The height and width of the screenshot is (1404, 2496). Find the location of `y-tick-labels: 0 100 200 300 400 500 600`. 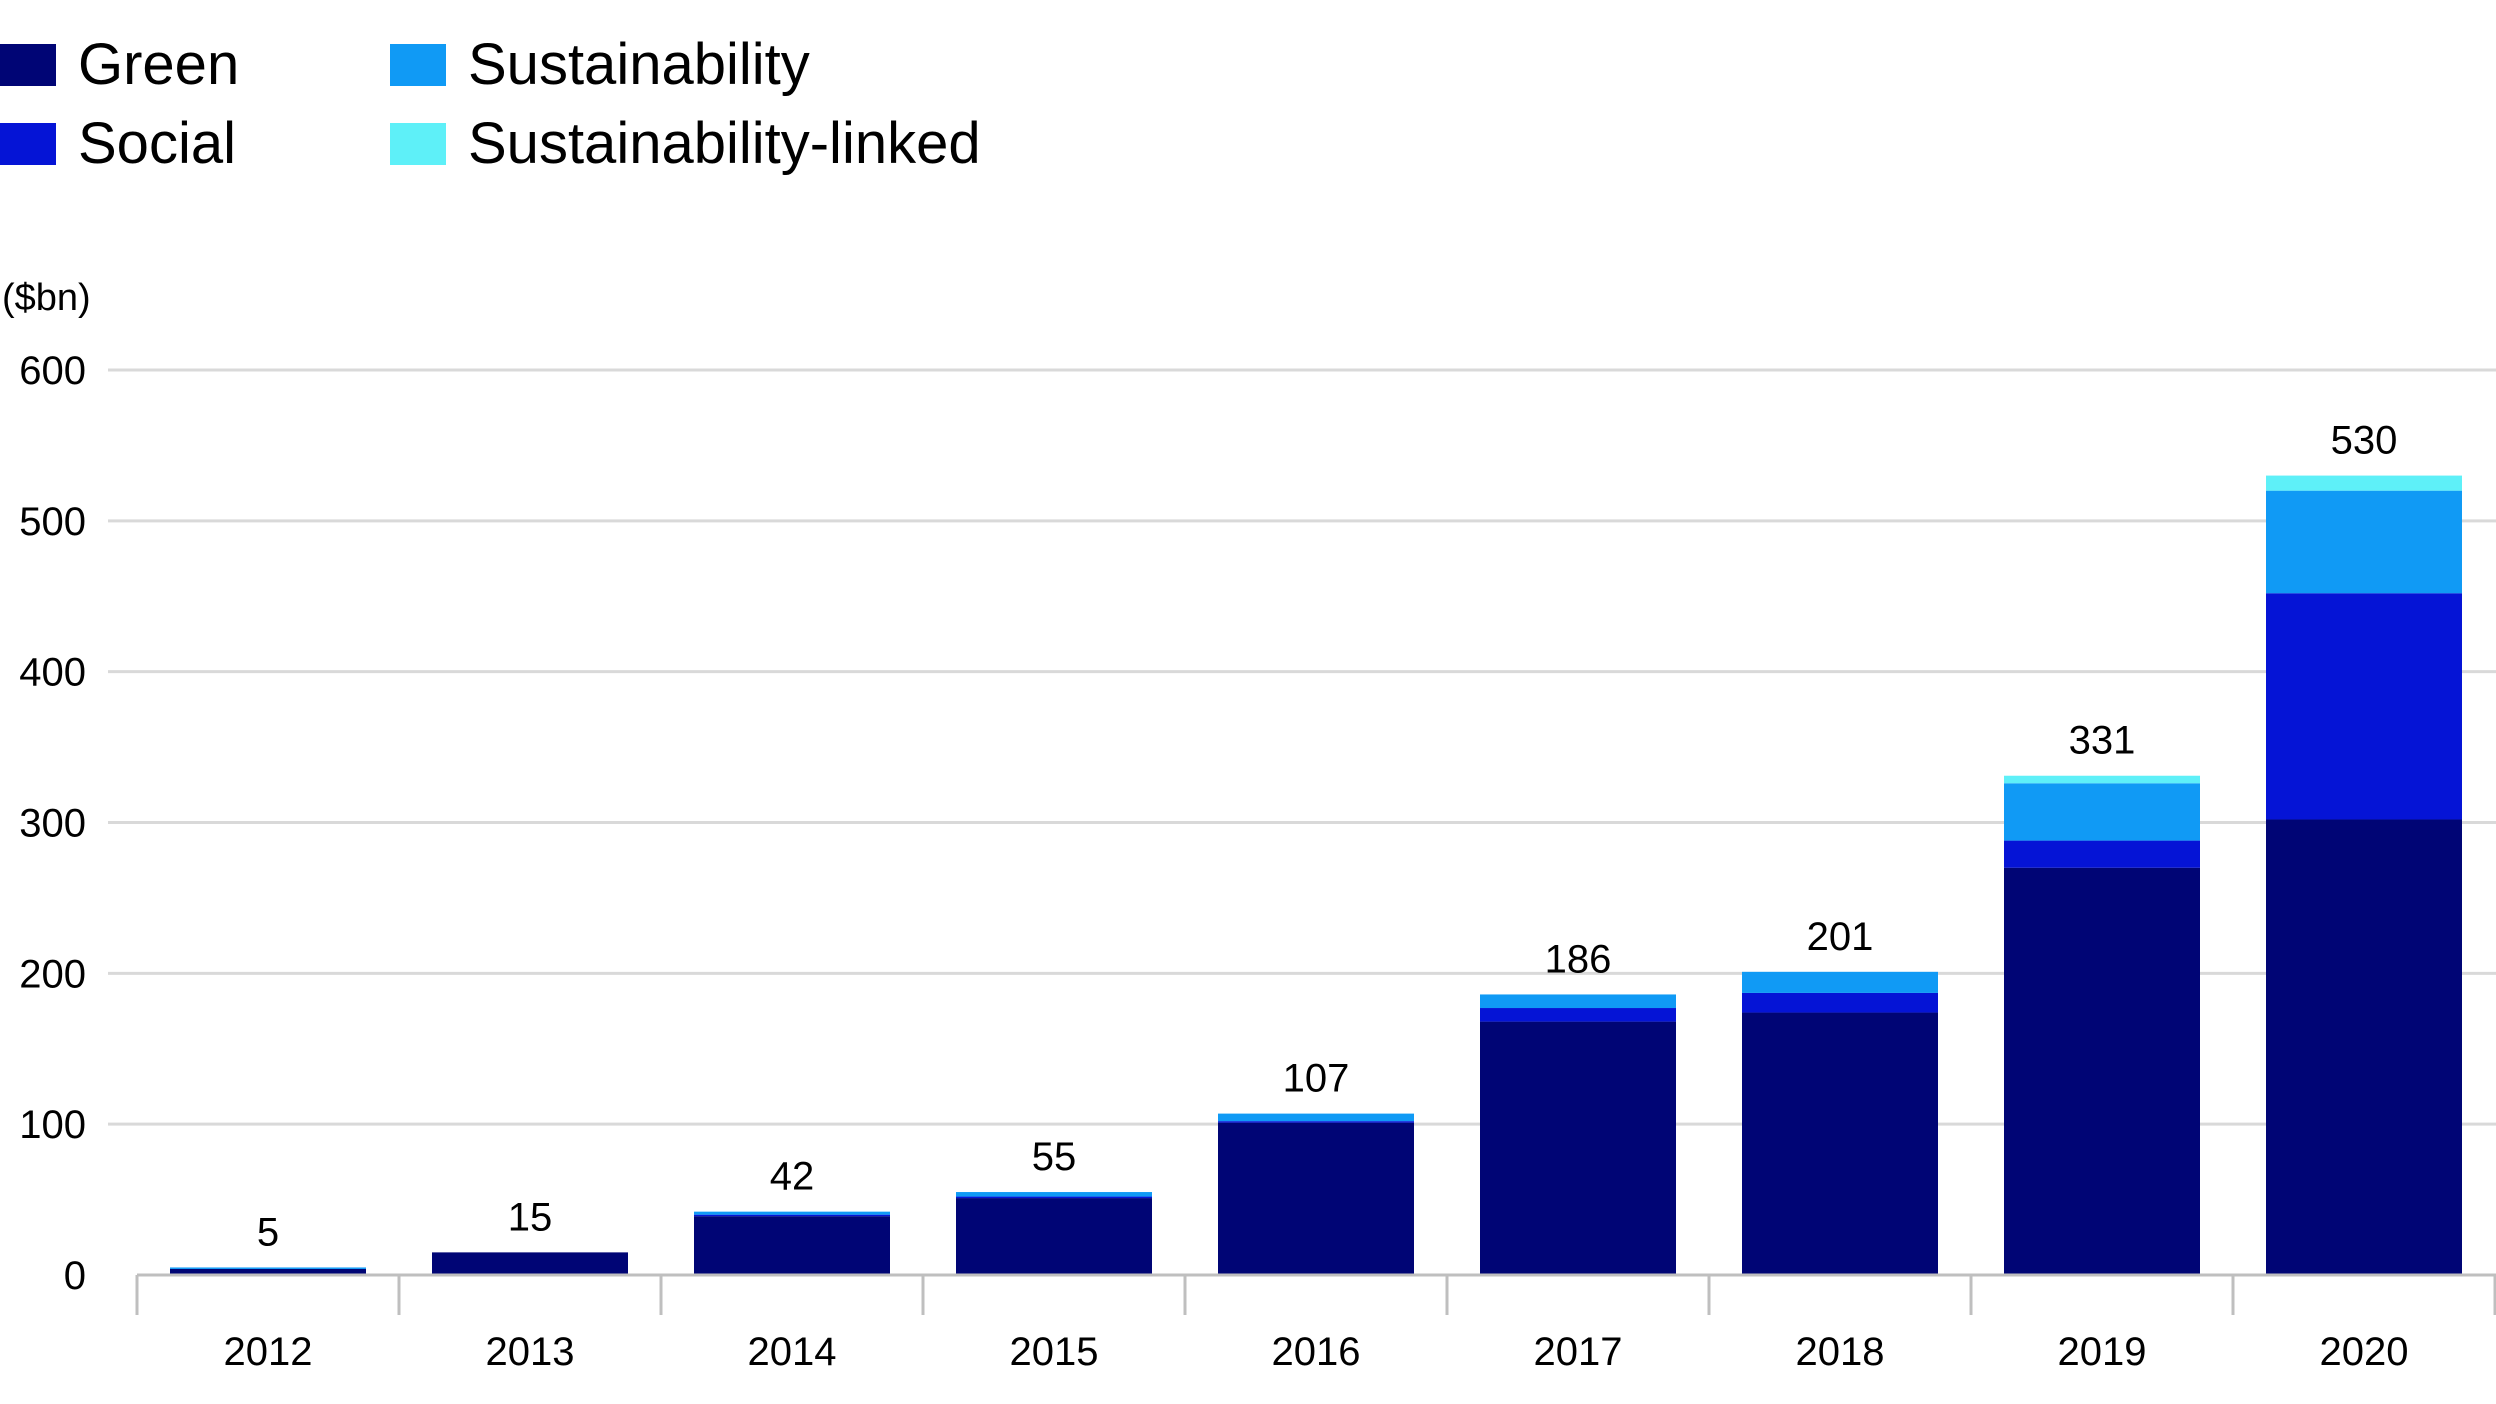

y-tick-labels: 0 100 200 300 400 500 600 is located at coordinates (52, 823).